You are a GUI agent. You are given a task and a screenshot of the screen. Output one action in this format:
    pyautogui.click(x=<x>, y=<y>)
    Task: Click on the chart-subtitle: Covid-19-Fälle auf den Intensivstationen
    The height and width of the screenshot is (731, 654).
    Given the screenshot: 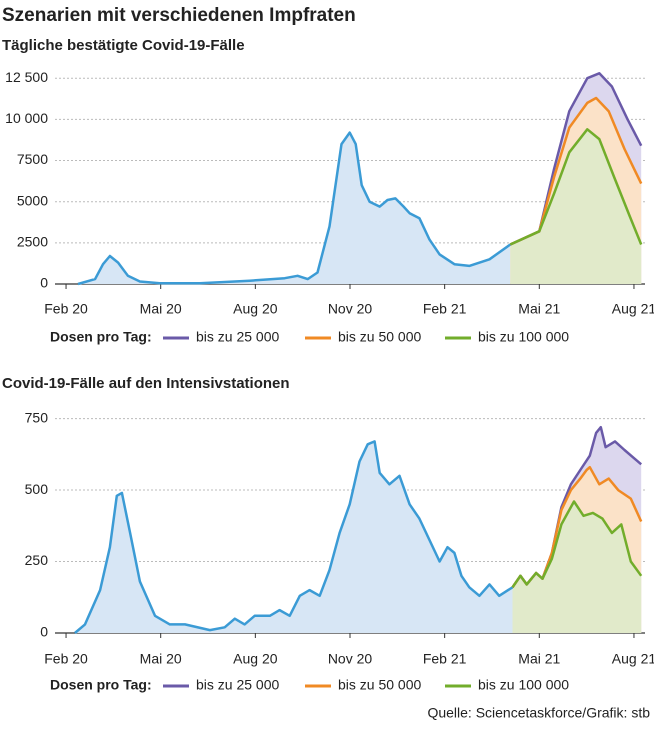 What is the action you would take?
    pyautogui.click(x=146, y=383)
    